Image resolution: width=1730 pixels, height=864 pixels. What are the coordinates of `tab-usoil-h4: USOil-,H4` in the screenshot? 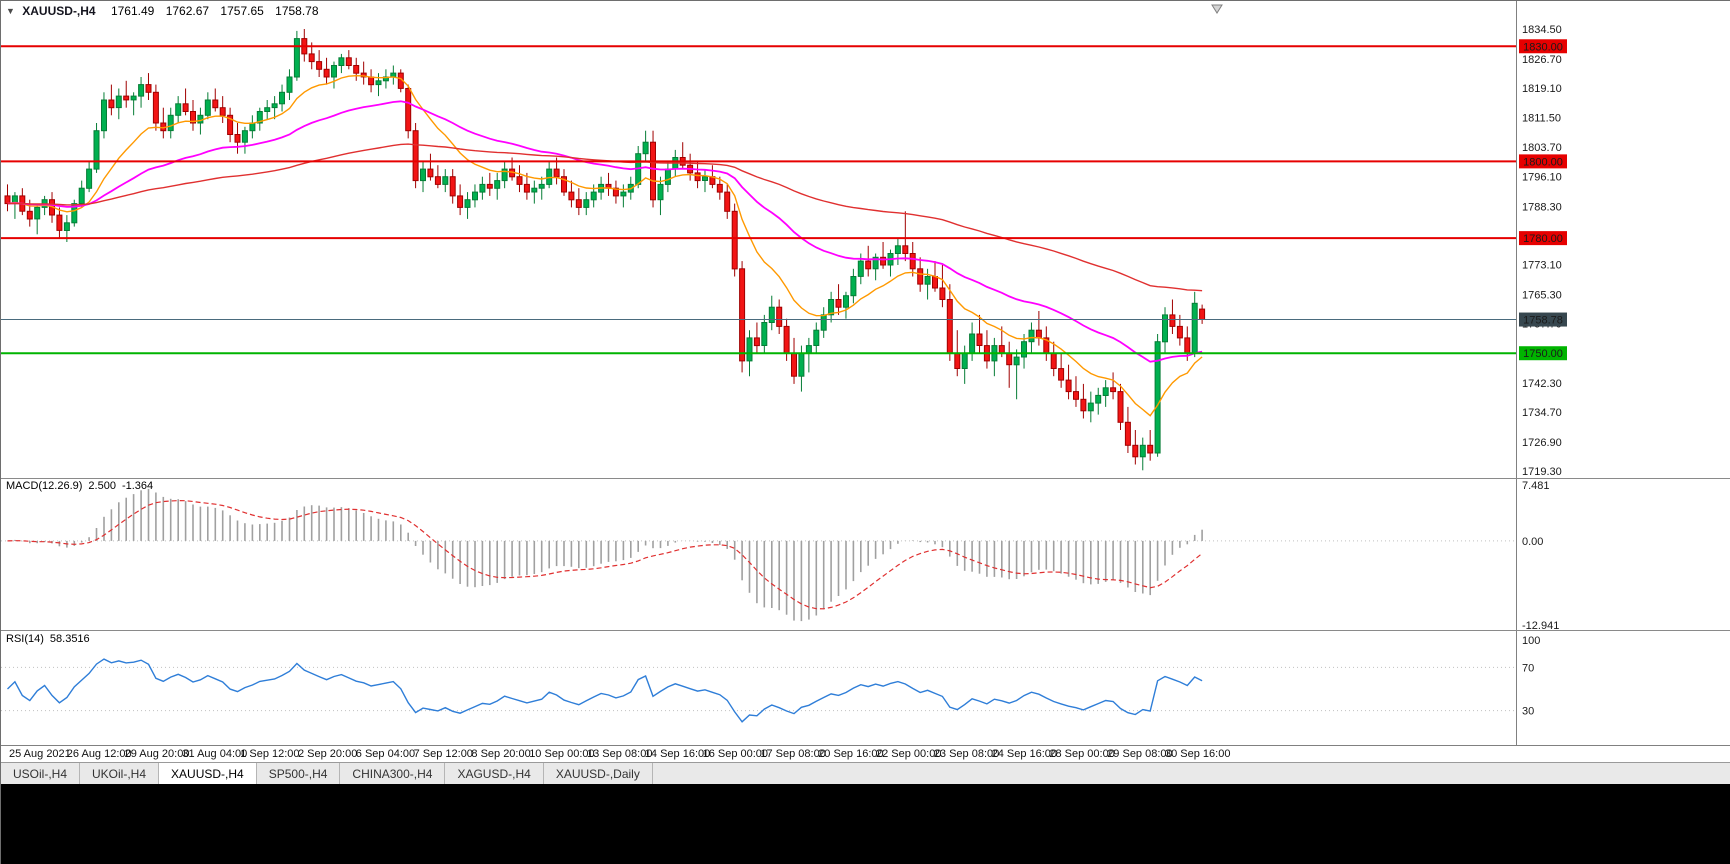 It's located at (41, 773).